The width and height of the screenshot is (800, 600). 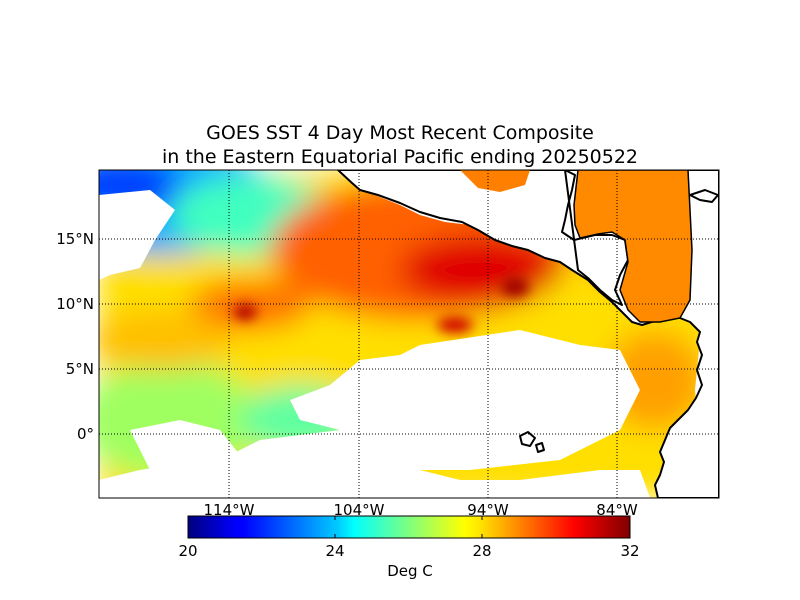 What do you see at coordinates (79, 369) in the screenshot?
I see `lat-label-5n: 5°N` at bounding box center [79, 369].